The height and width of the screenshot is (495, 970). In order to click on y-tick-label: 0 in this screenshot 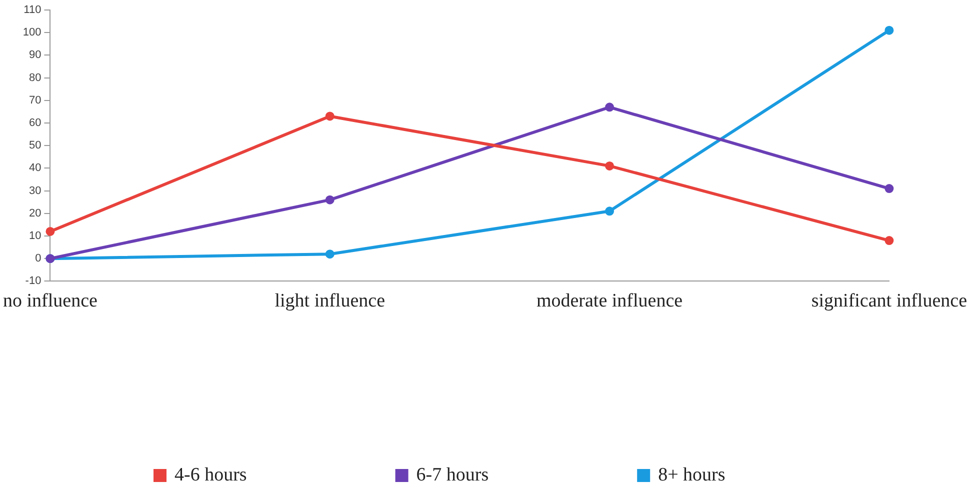, I will do `click(38, 258)`.